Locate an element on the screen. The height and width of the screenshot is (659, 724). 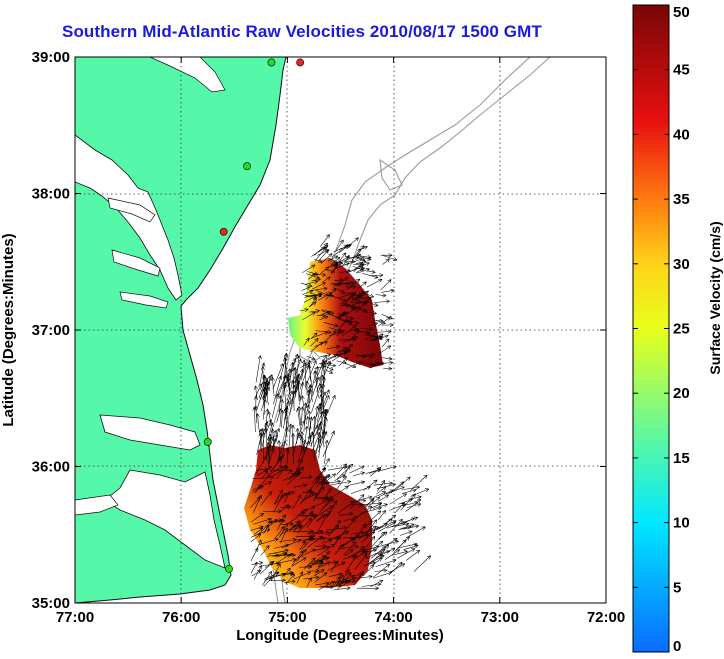
colorbar-tick-label: 5 is located at coordinates (677, 587).